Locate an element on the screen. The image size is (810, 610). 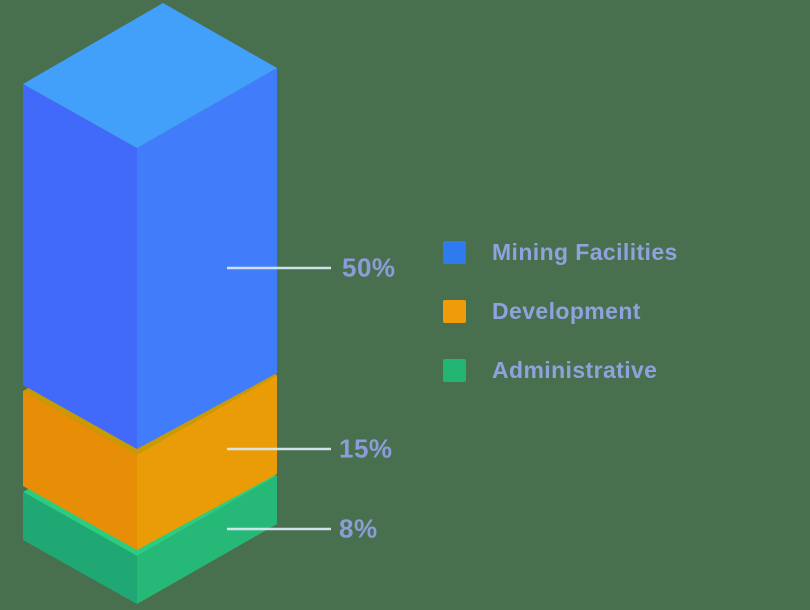
value-label-administrative: 8% is located at coordinates (358, 528).